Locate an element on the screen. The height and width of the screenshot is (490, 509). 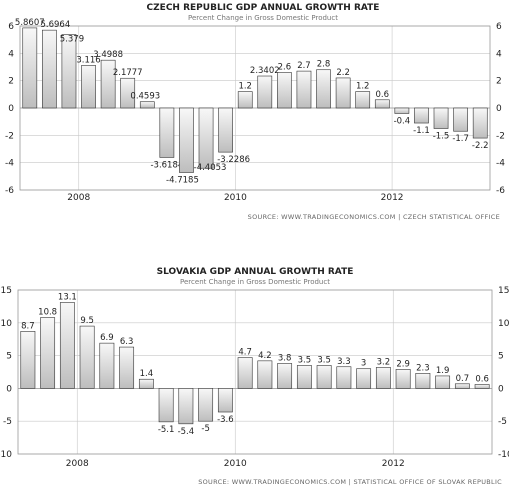
data-label: 3.8 is located at coordinates (285, 358).